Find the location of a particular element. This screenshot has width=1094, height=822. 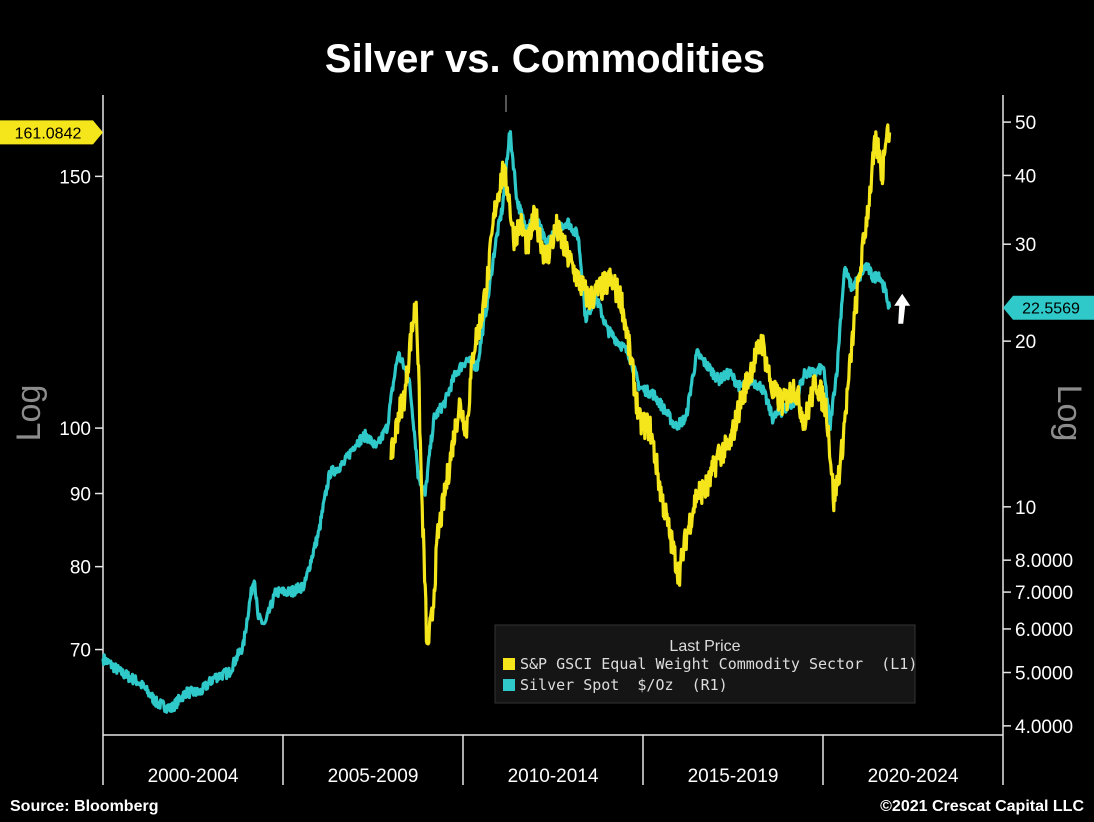

right-last-value: 22.5569 is located at coordinates (1051, 309).